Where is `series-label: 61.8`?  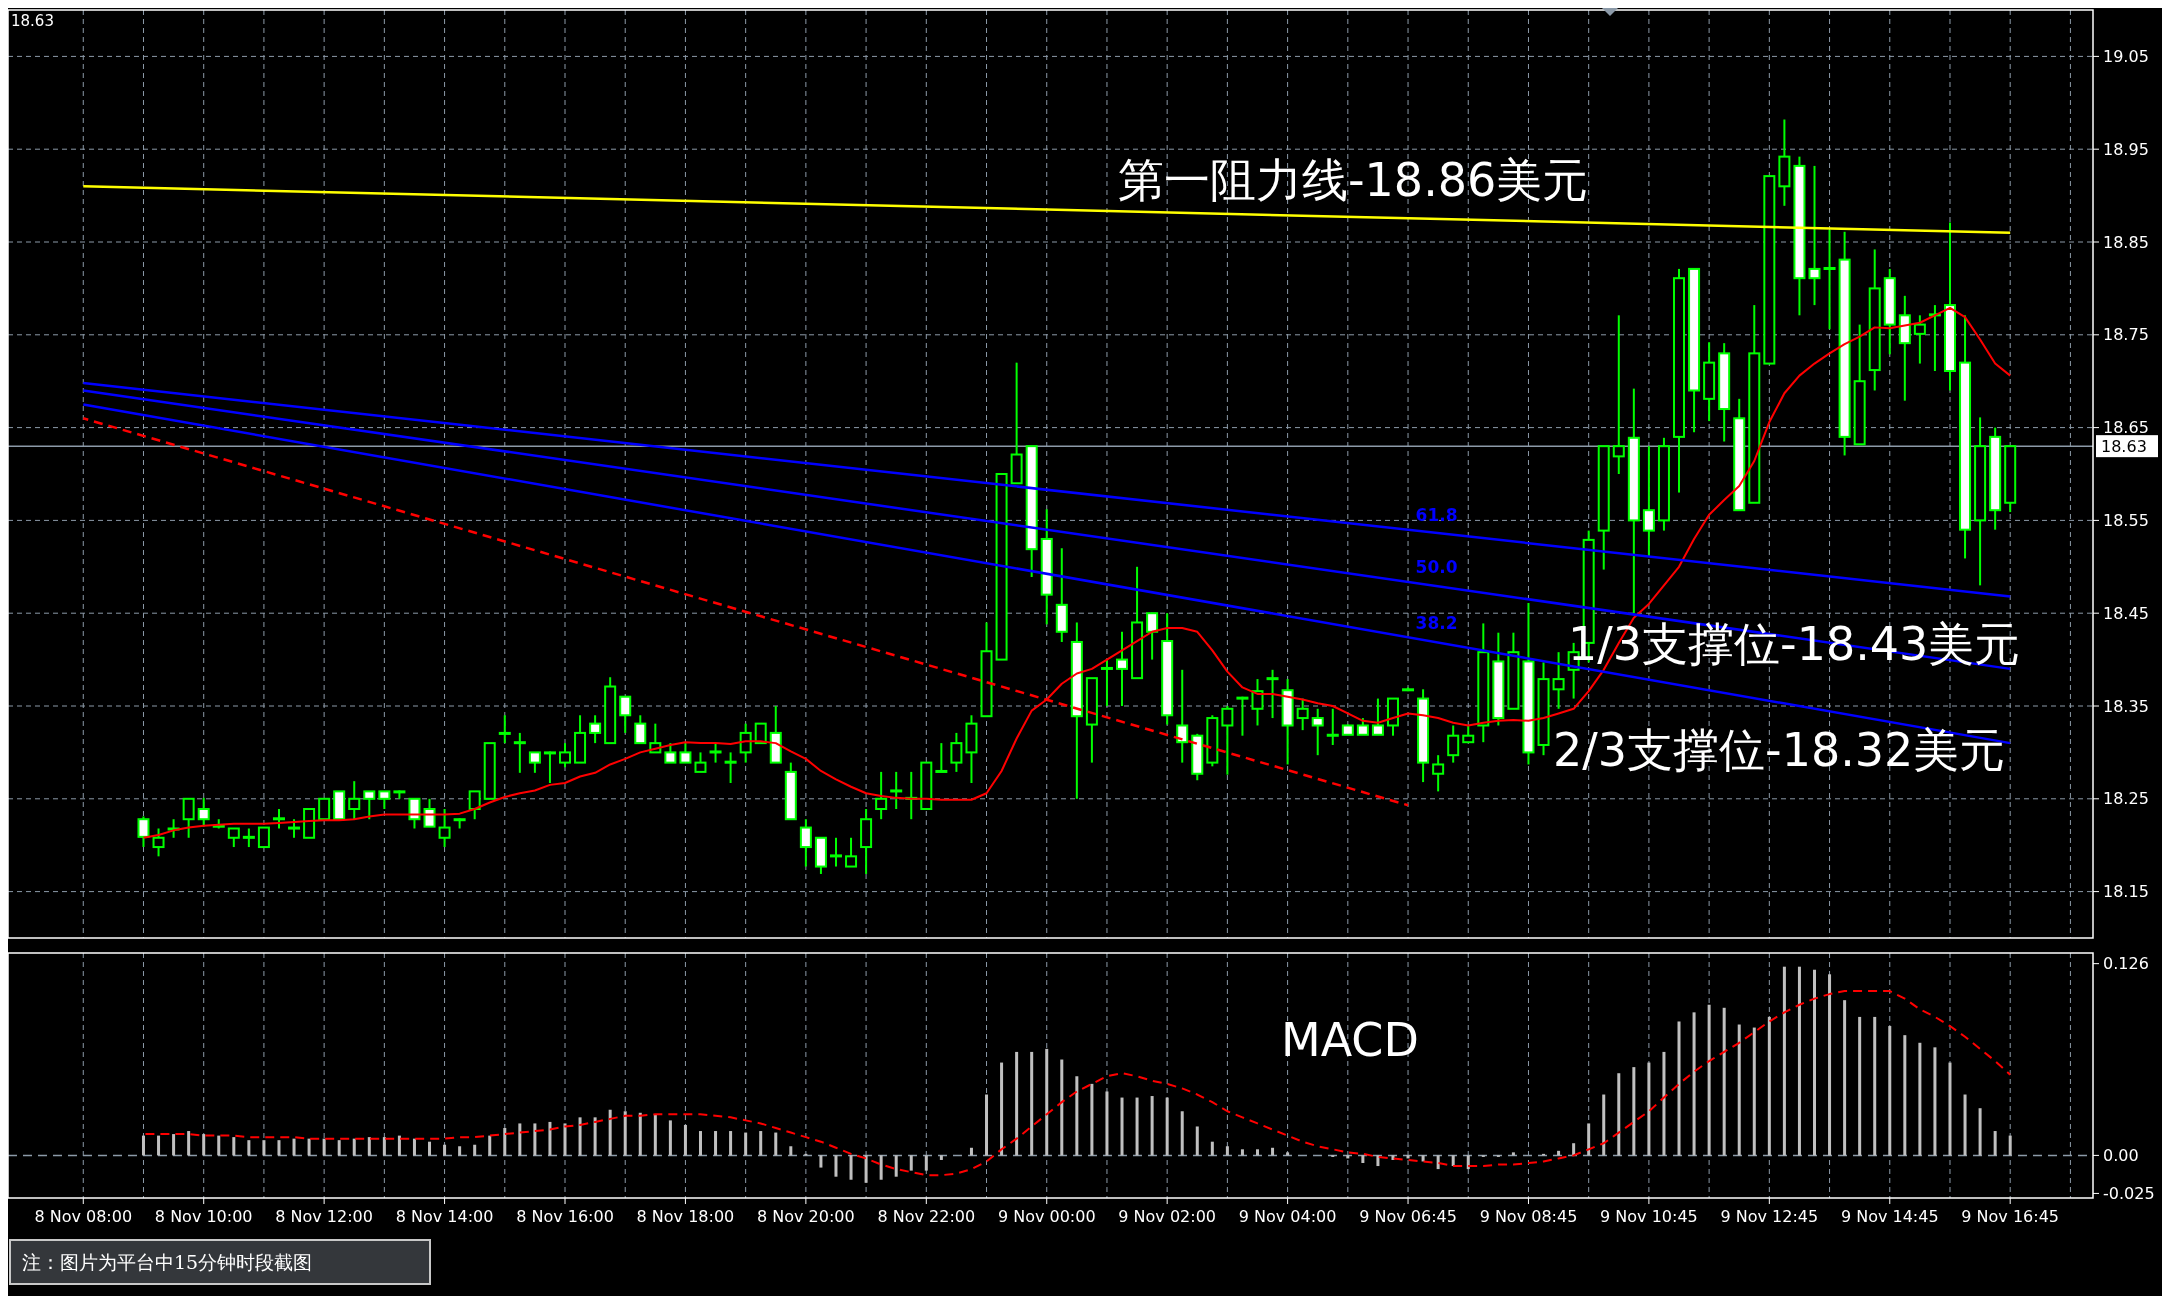
series-label: 61.8 is located at coordinates (1436, 514).